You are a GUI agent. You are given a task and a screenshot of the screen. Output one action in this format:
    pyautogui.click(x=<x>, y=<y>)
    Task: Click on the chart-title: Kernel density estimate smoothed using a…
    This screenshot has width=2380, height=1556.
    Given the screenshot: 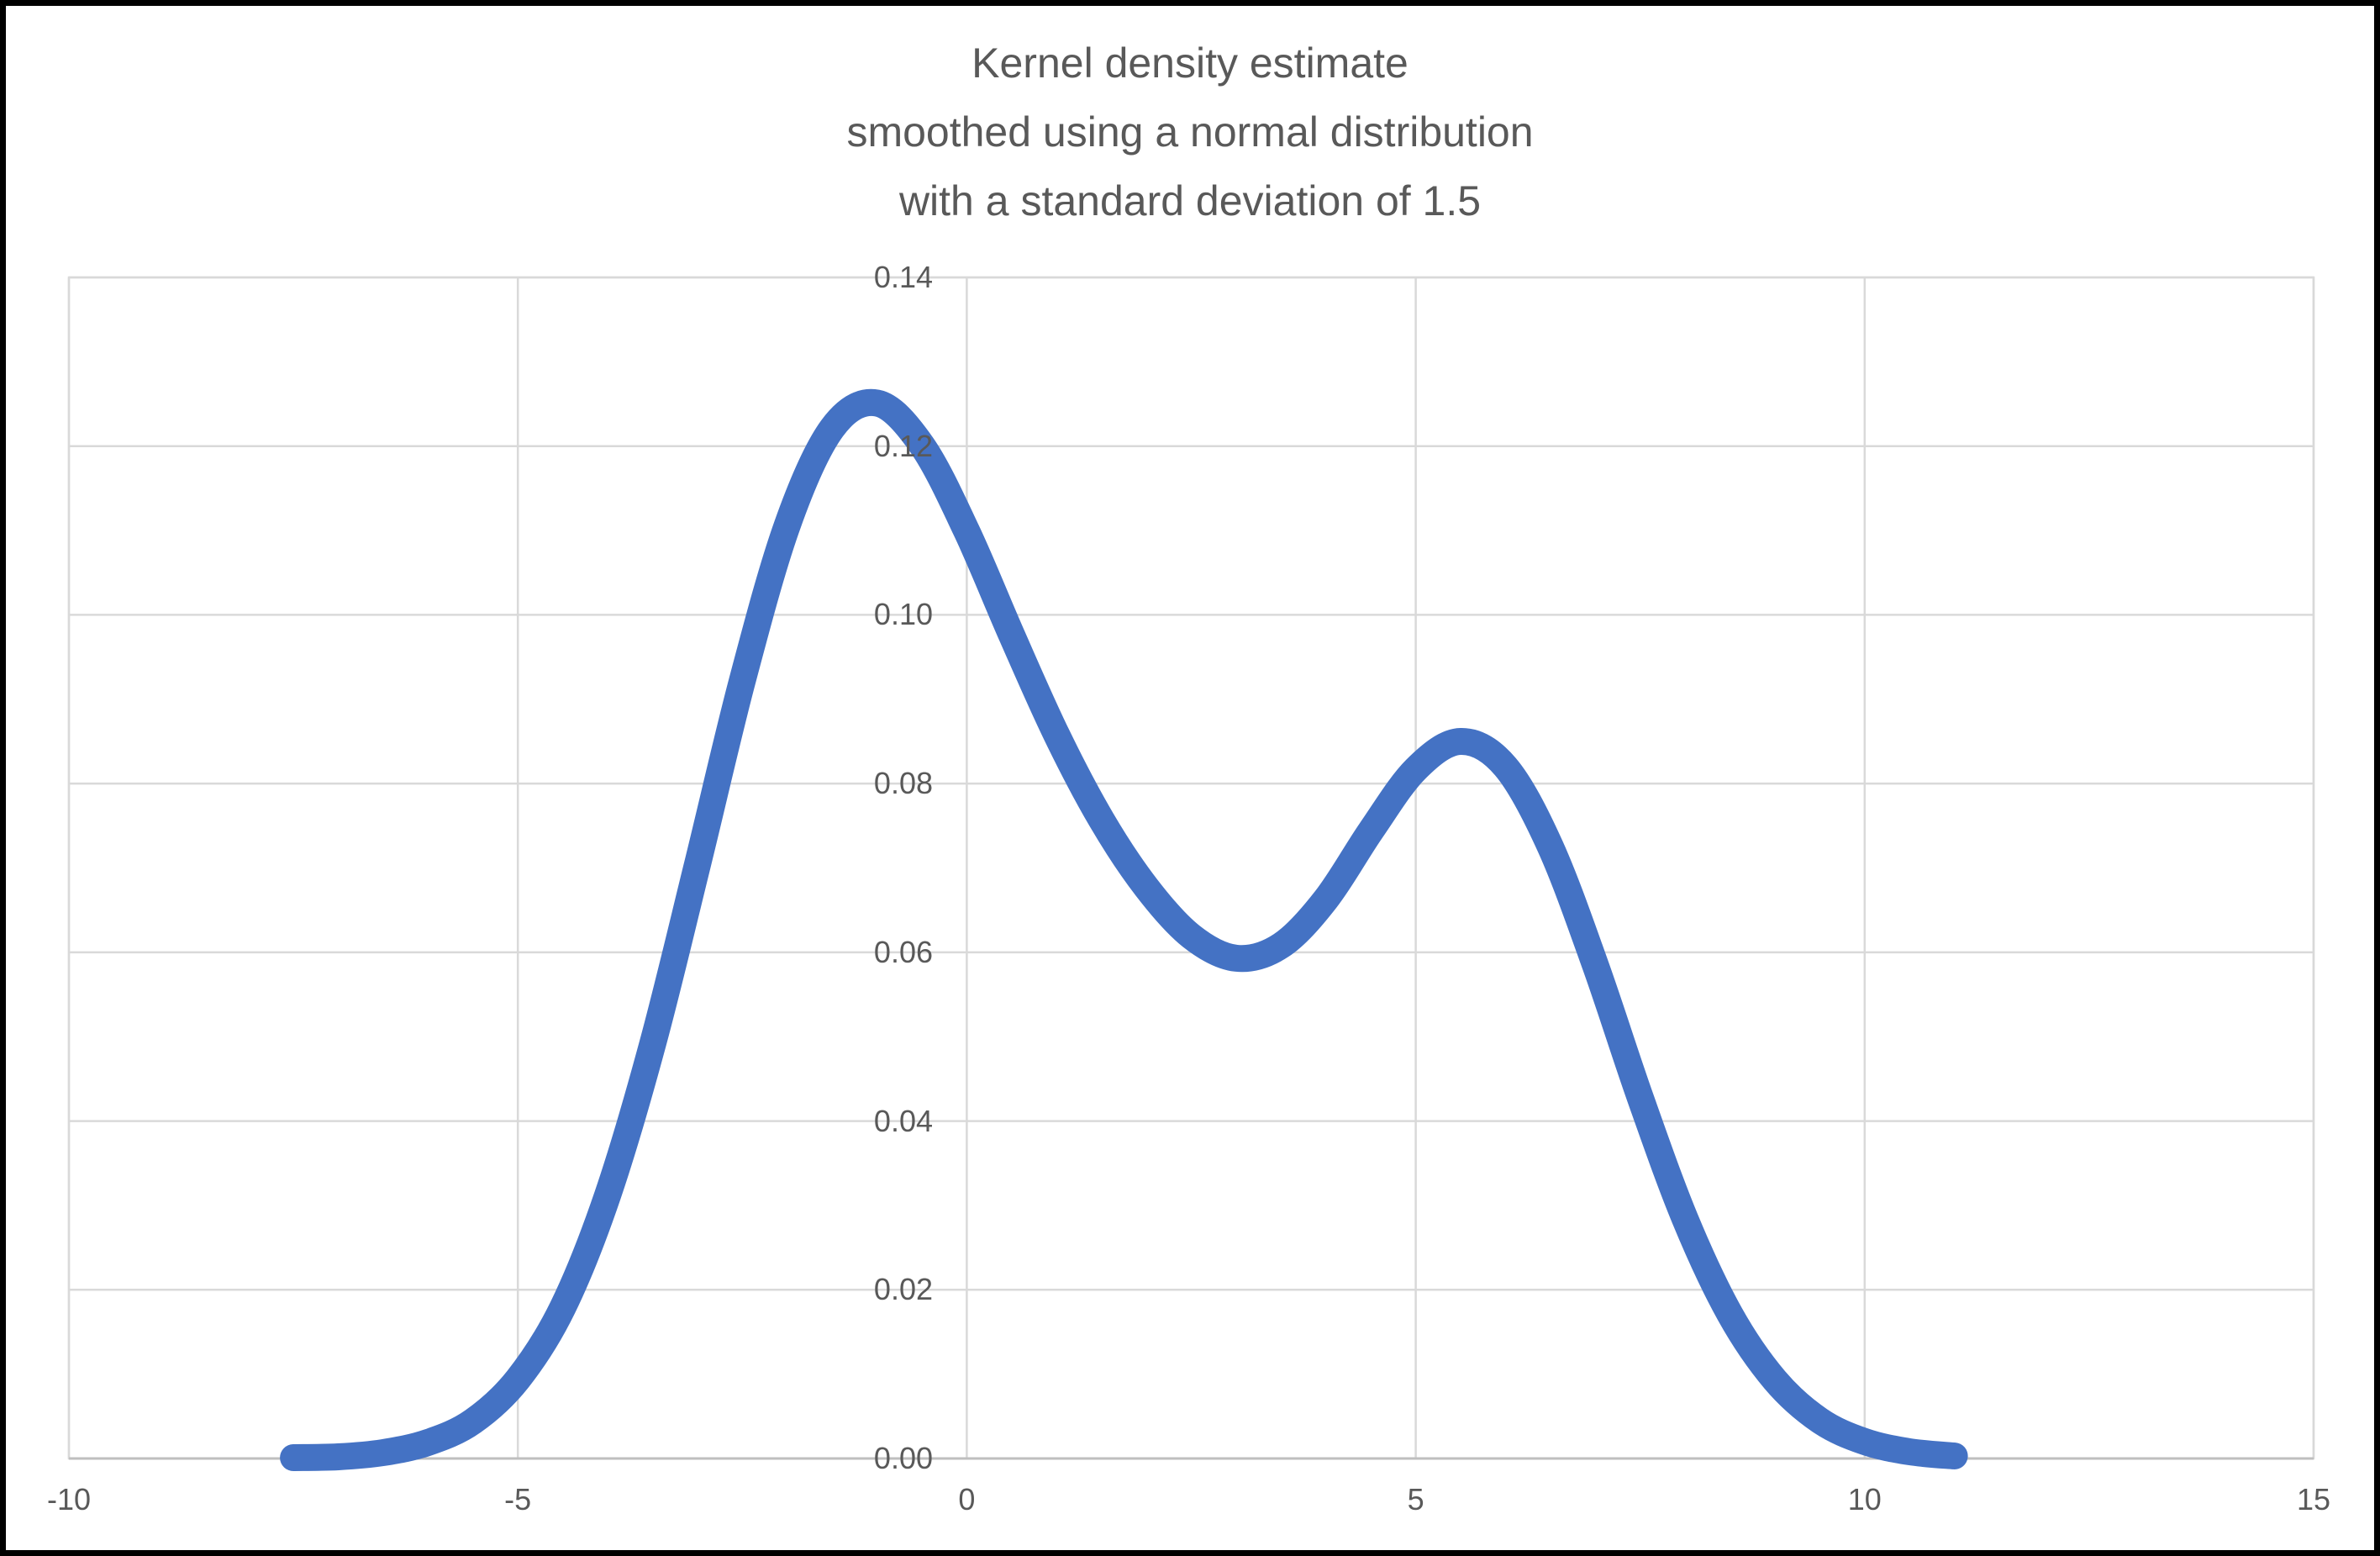 What is the action you would take?
    pyautogui.click(x=1190, y=132)
    